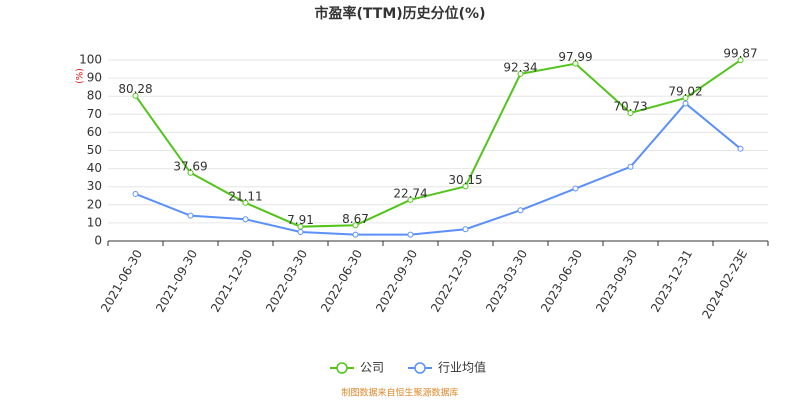 The image size is (800, 400). What do you see at coordinates (685, 91) in the screenshot?
I see `data-label: 79.02` at bounding box center [685, 91].